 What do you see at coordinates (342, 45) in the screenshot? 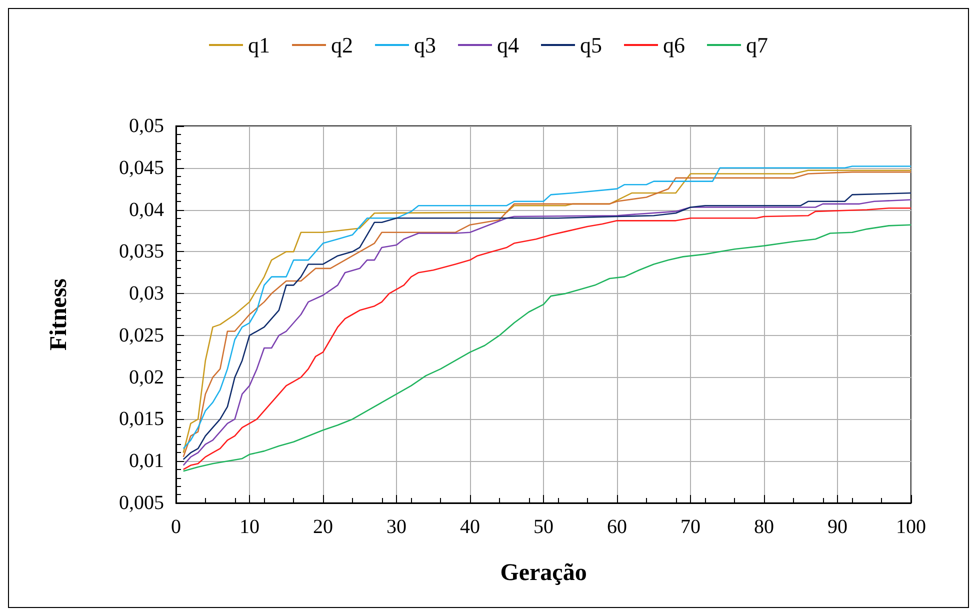
I see `legend-label: q2` at bounding box center [342, 45].